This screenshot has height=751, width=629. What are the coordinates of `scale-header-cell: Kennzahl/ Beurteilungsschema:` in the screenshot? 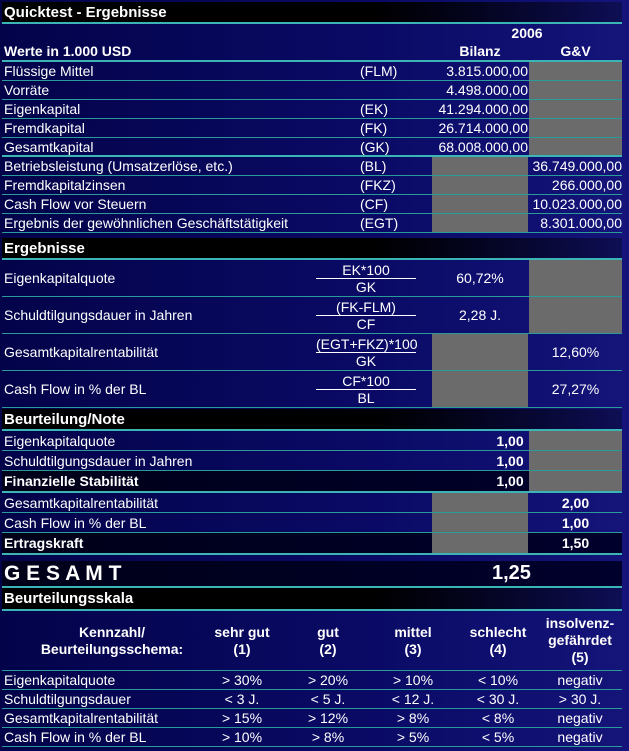 It's located at (112, 640).